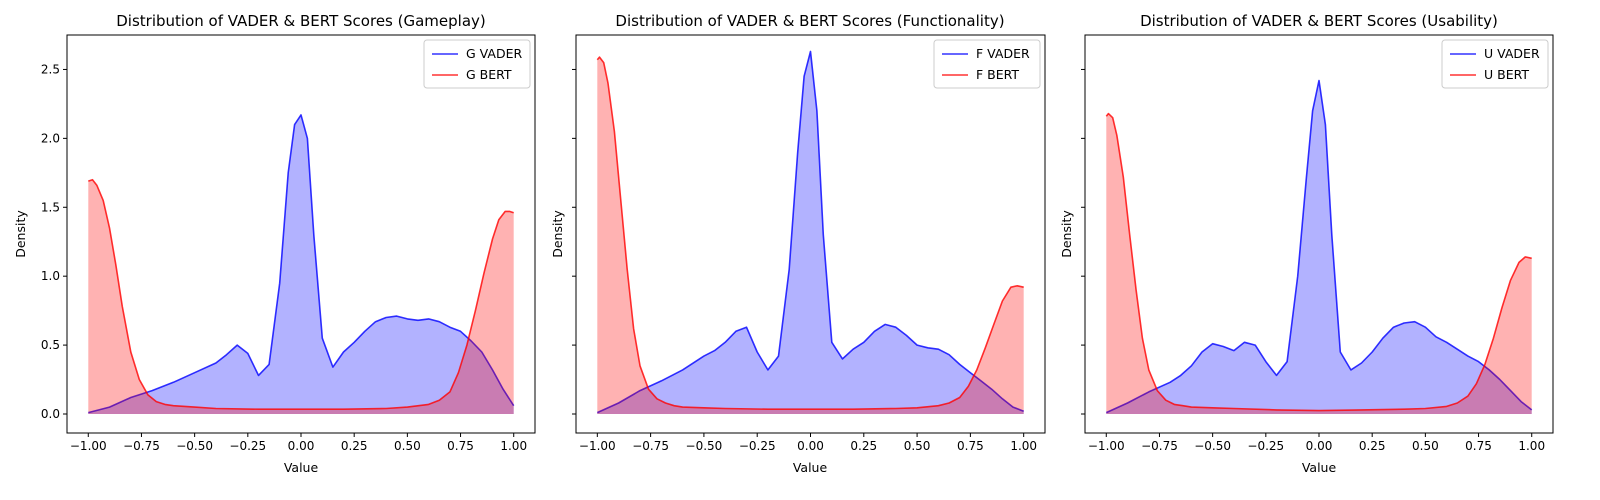 The width and height of the screenshot is (1600, 500). I want to click on legend: F VADER F BERT, so click(987, 64).